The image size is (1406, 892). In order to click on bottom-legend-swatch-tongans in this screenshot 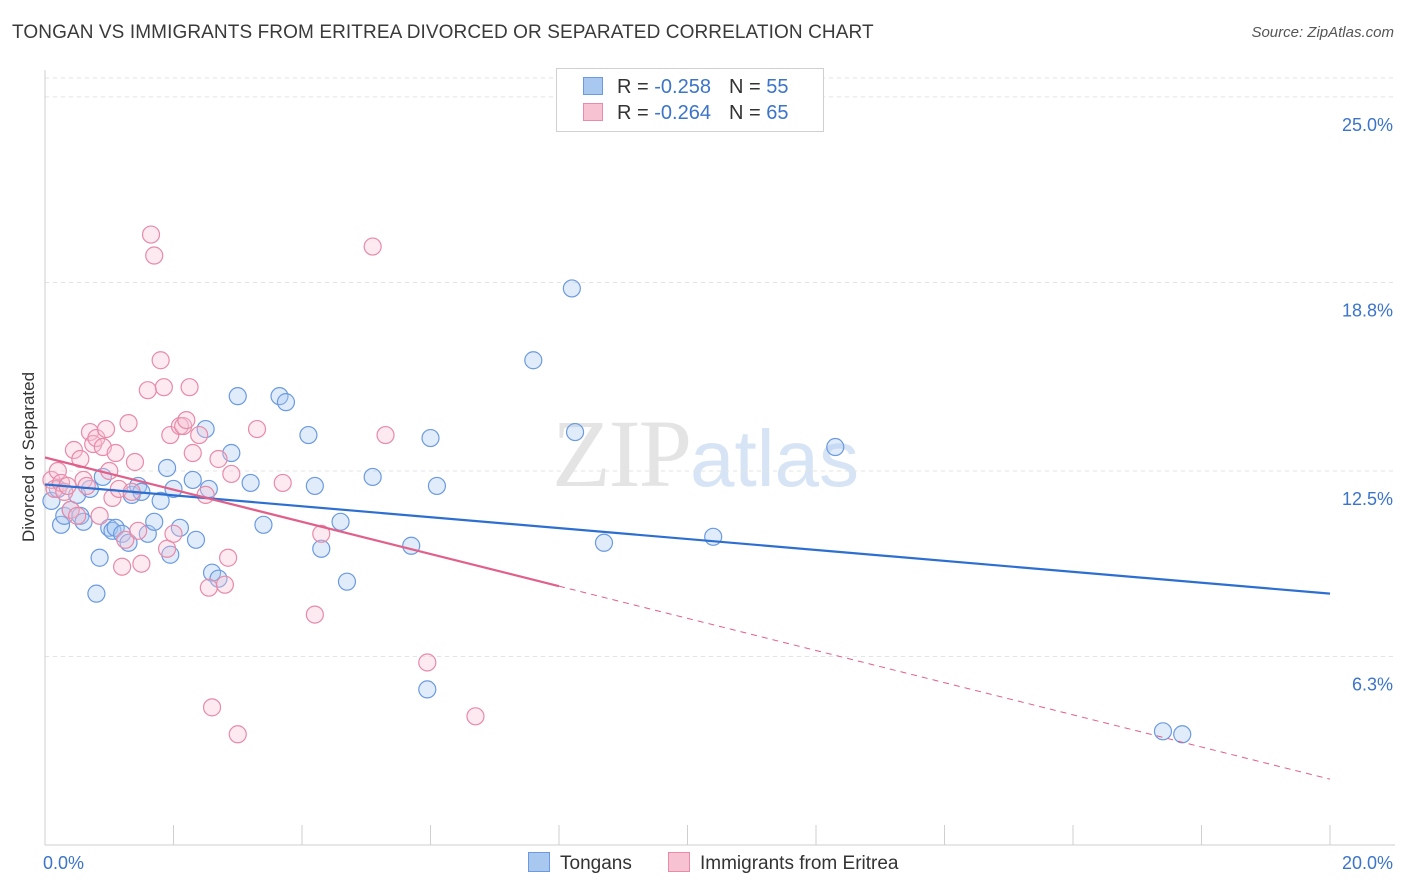, I will do `click(539, 862)`.